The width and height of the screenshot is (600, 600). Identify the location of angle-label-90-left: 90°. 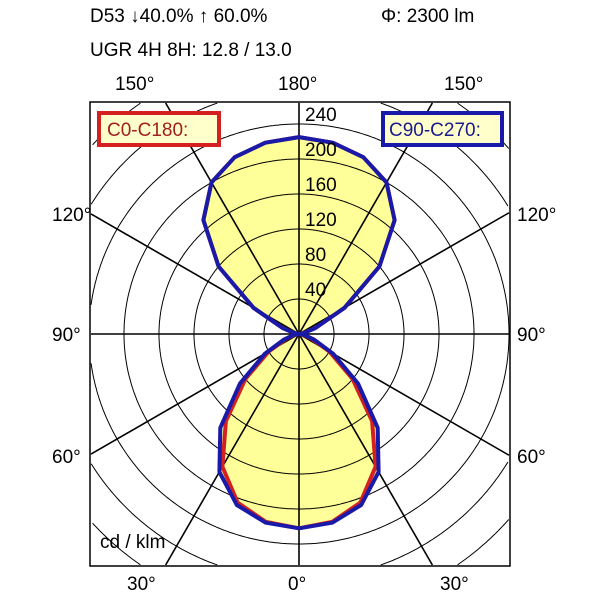
(66, 335).